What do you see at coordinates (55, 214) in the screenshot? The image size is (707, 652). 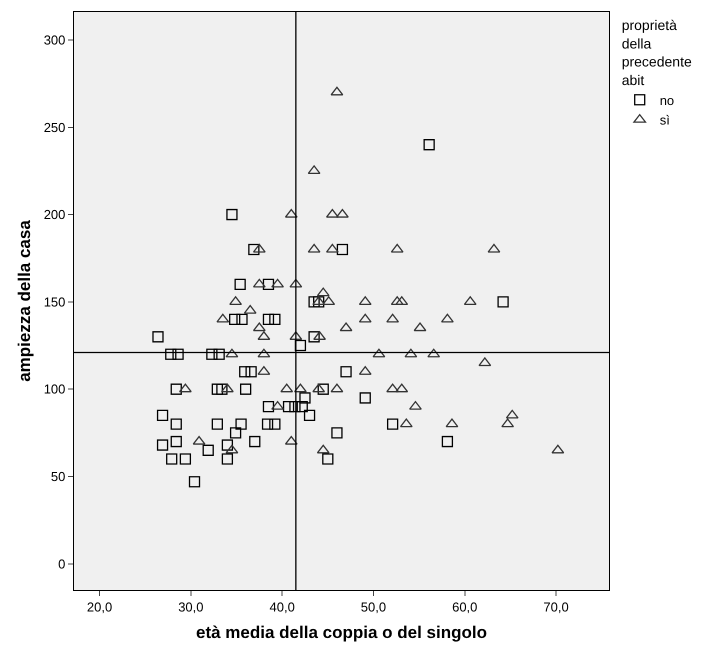 I see `y-tick-label: 200` at bounding box center [55, 214].